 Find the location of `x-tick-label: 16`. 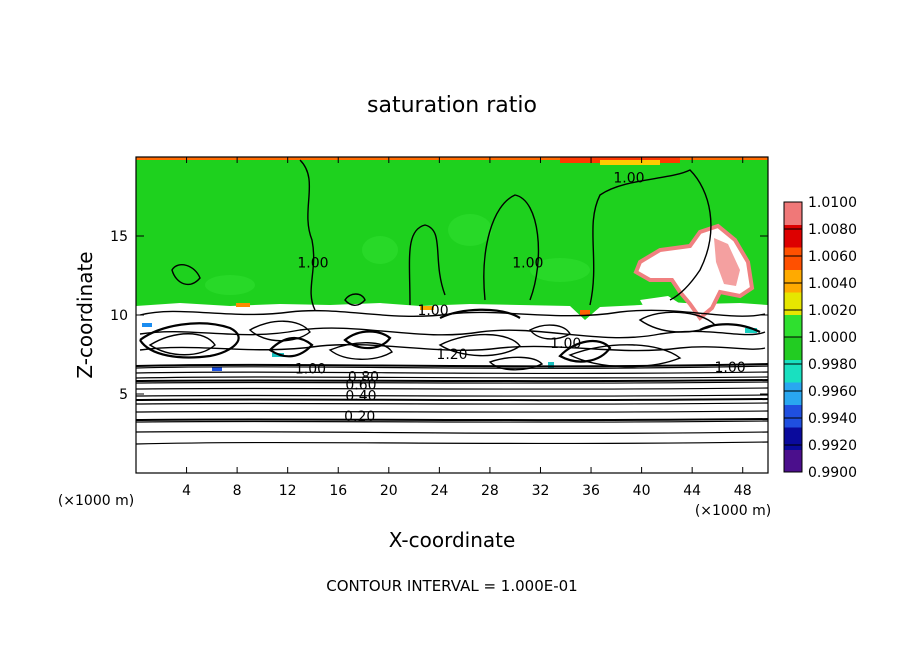

x-tick-label: 16 is located at coordinates (338, 491).